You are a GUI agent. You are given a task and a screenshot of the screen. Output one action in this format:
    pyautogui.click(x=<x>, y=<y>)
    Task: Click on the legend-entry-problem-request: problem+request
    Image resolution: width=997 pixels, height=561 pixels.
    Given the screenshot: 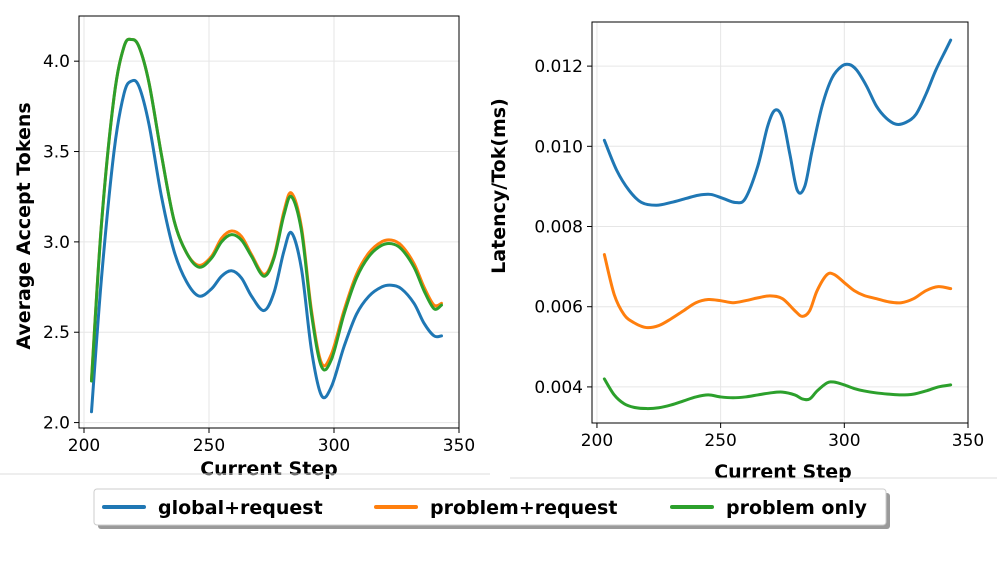 What is the action you would take?
    pyautogui.click(x=495, y=508)
    